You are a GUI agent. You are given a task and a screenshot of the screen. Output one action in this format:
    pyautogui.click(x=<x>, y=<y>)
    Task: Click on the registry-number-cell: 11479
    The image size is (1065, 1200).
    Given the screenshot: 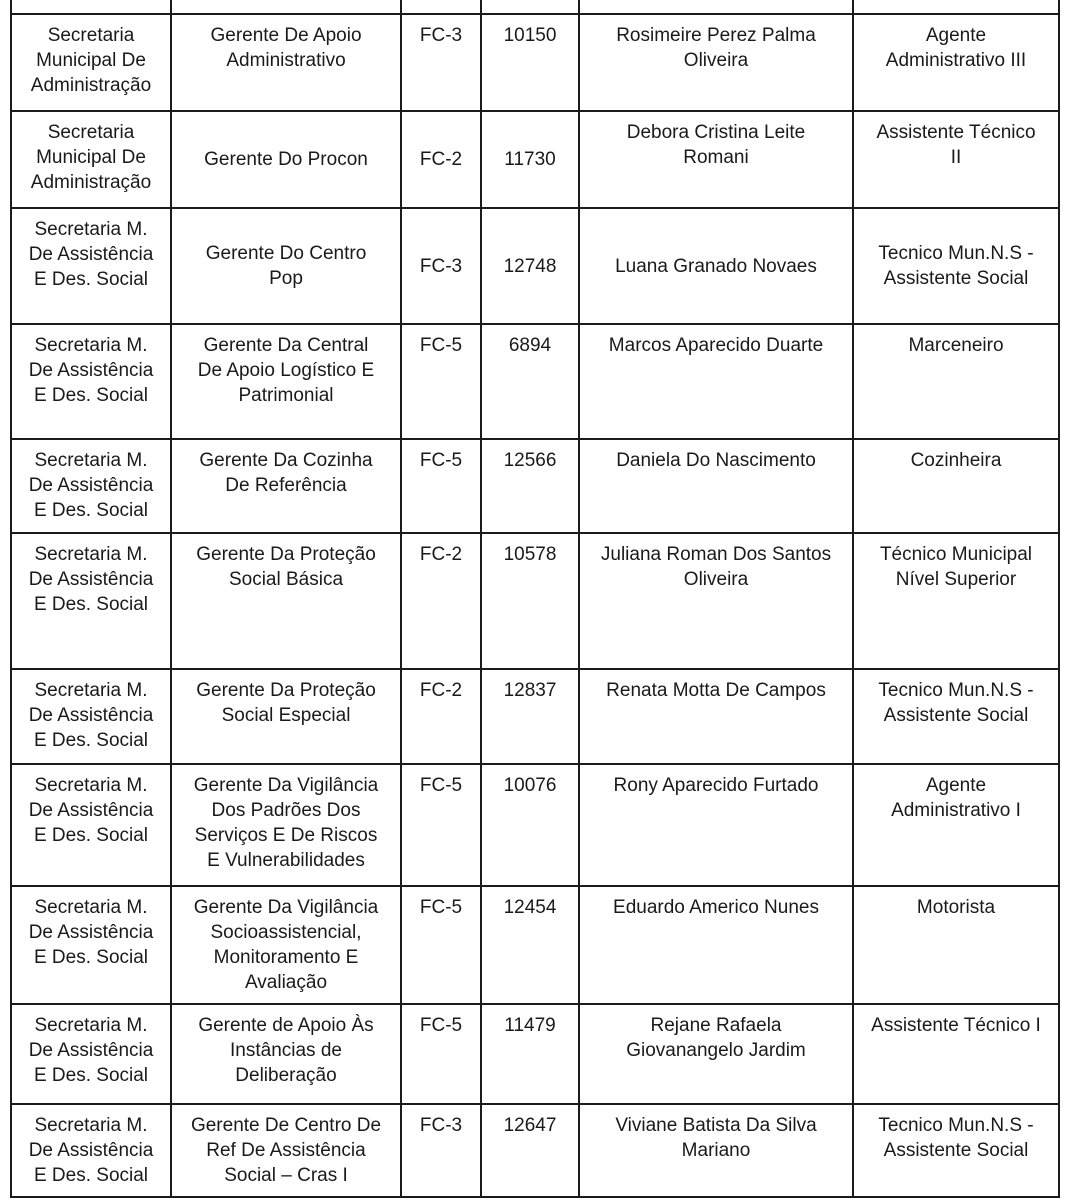 What is the action you would take?
    pyautogui.click(x=530, y=1054)
    